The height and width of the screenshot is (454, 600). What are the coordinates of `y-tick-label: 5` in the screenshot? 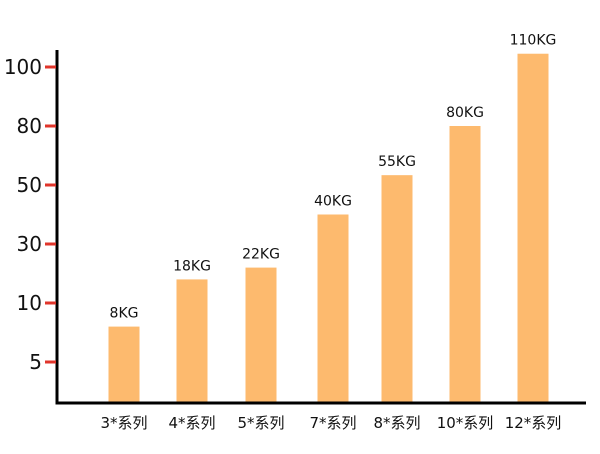 It's located at (35, 362).